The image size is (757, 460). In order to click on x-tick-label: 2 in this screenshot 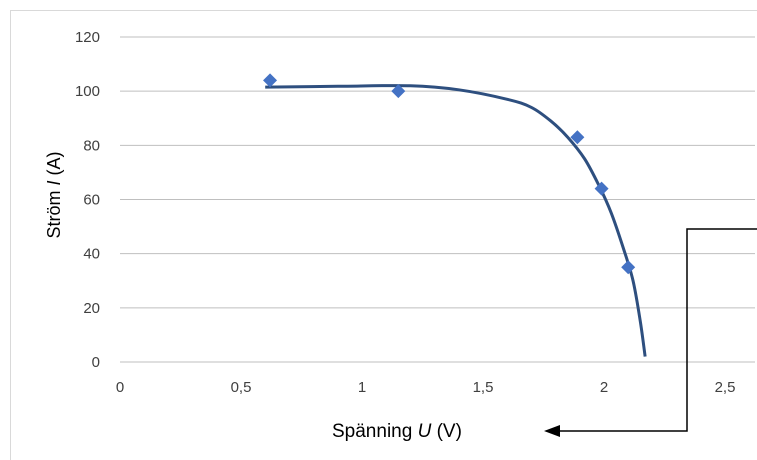, I will do `click(604, 387)`.